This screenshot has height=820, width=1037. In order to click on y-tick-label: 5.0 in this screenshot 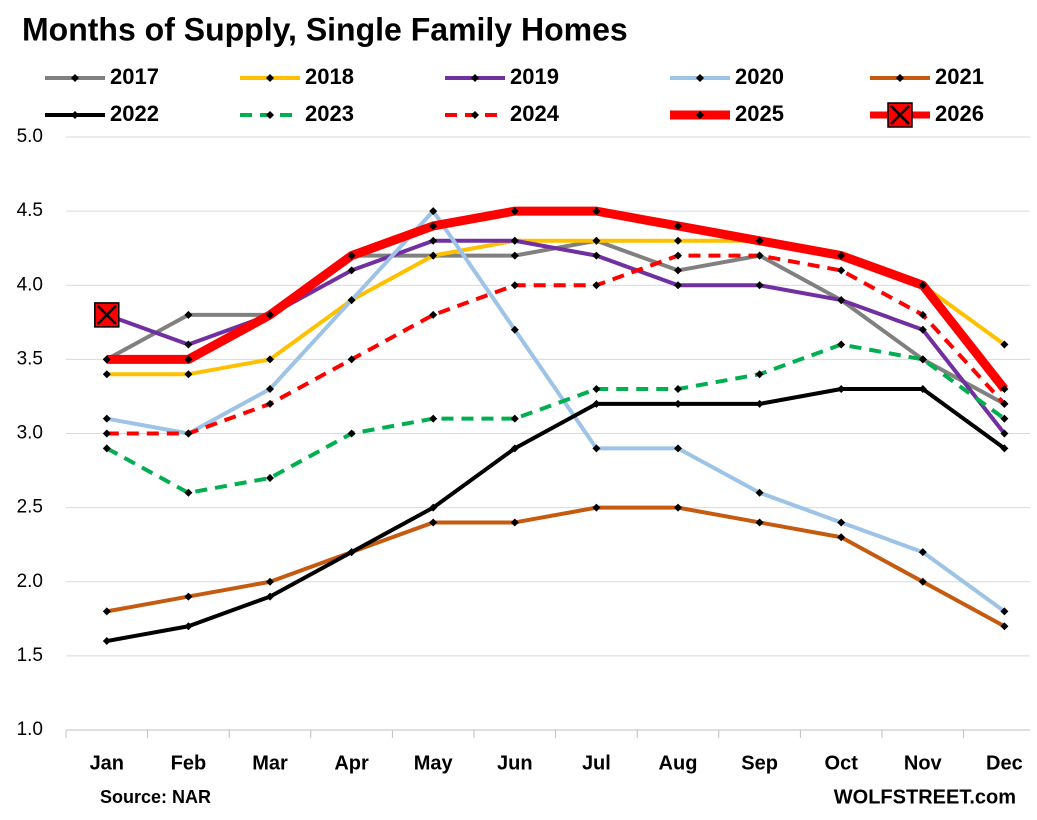, I will do `click(30, 136)`.